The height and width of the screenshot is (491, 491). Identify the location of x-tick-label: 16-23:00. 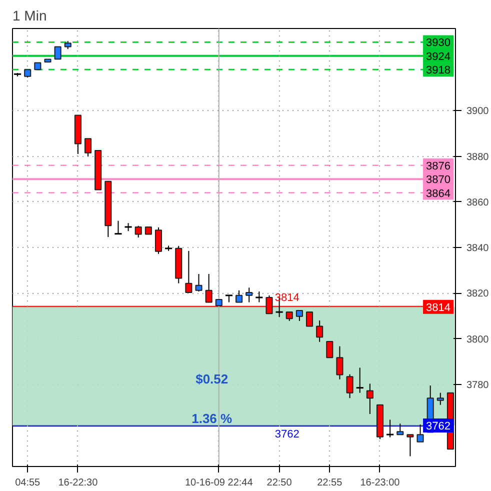
(380, 483).